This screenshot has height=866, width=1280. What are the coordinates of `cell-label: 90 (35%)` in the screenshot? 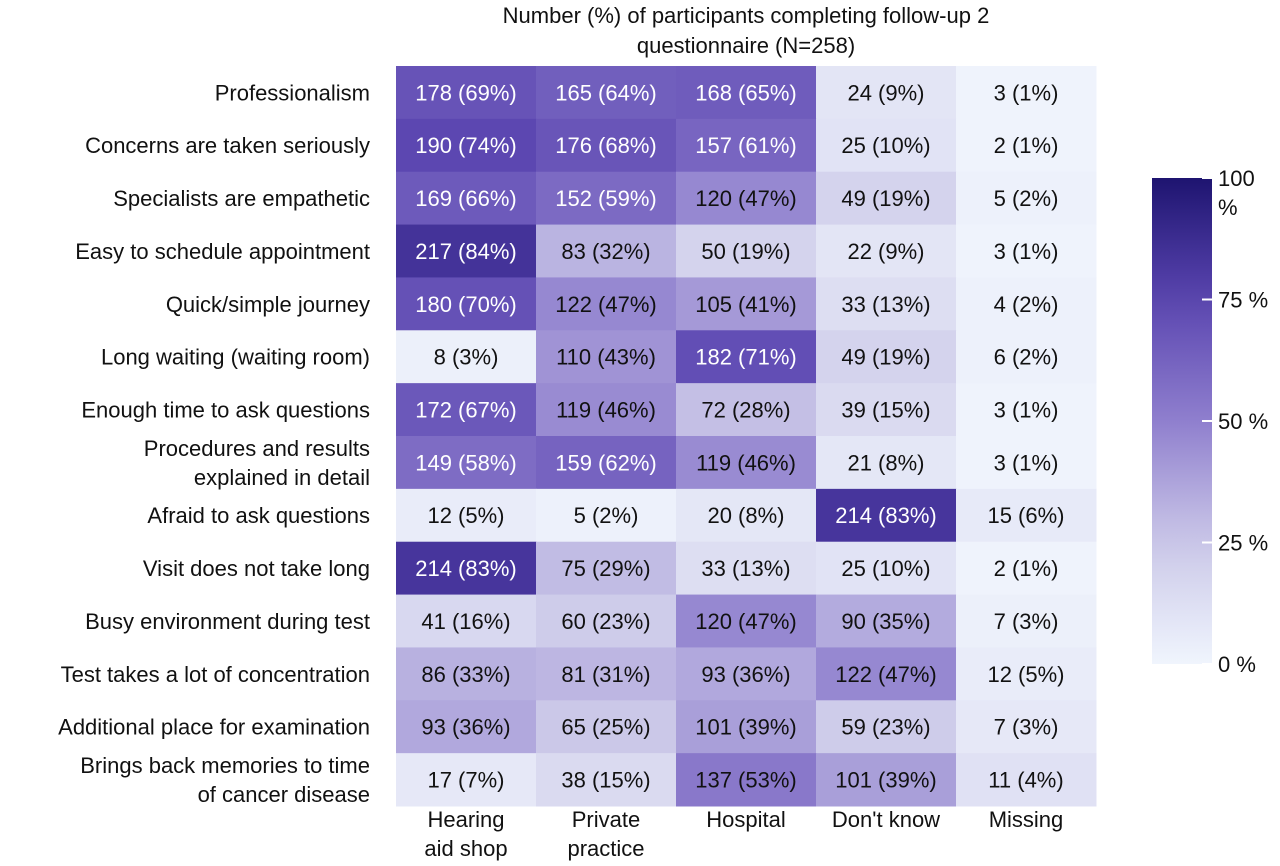 It's located at (885, 621).